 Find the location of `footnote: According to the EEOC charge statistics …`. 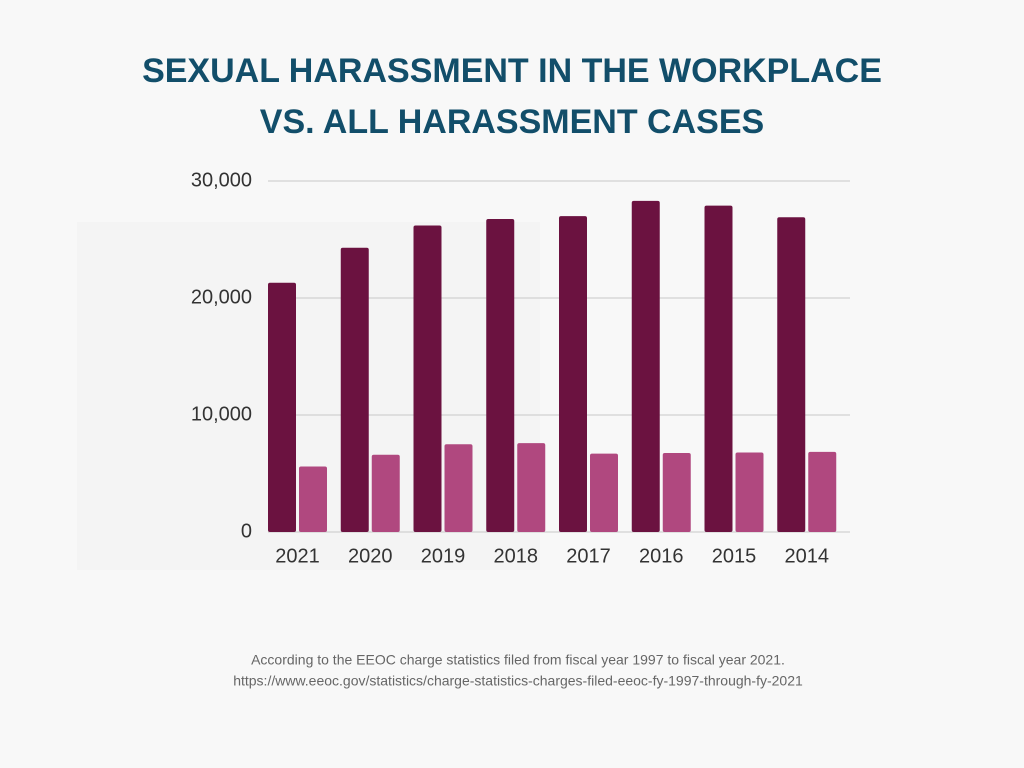

footnote: According to the EEOC charge statistics … is located at coordinates (518, 660).